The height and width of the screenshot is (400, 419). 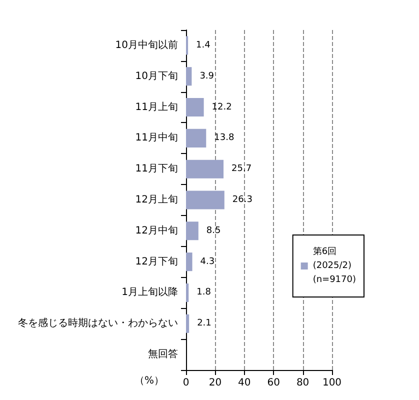 I want to click on y-tick-label: 12月中旬, so click(x=156, y=230).